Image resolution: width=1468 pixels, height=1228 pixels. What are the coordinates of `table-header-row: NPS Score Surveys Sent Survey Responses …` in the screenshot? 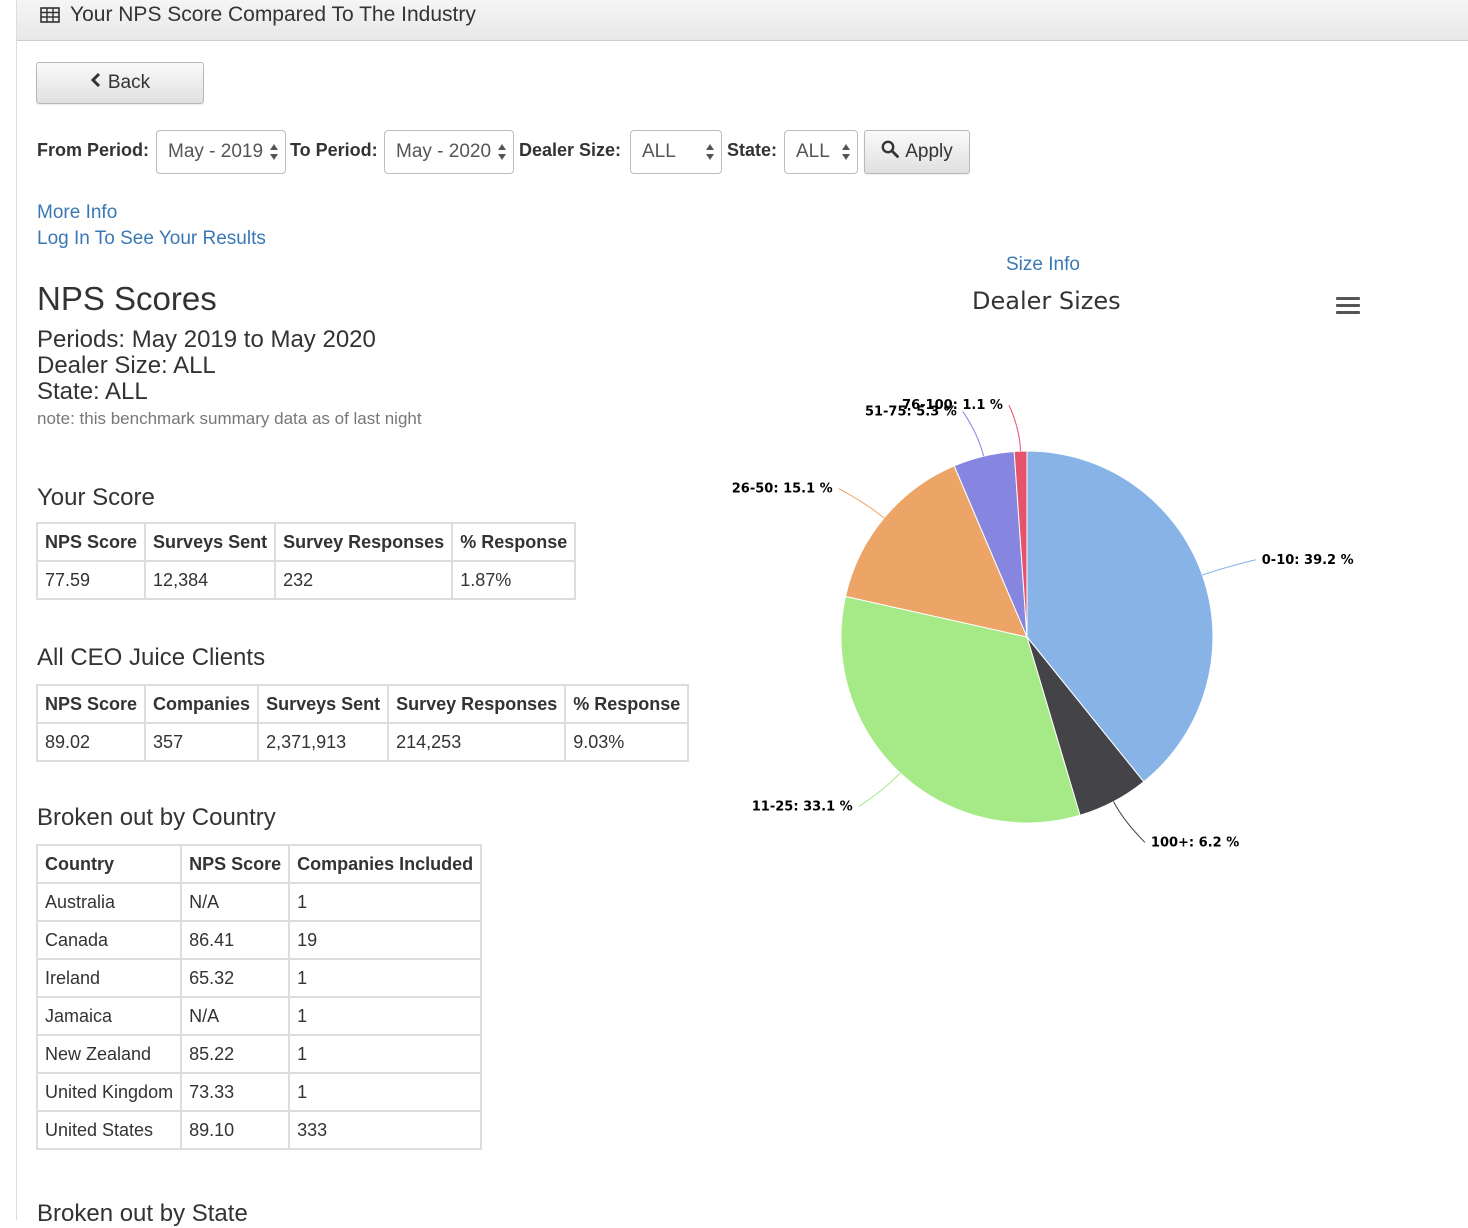 It's located at (306, 542).